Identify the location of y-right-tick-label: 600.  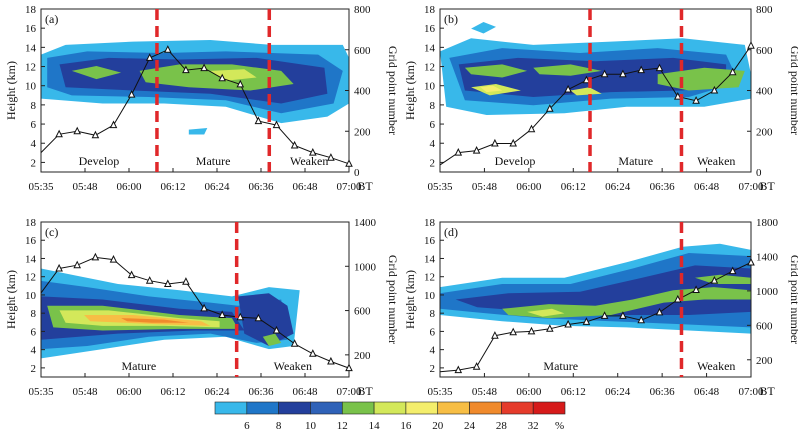
(764, 326).